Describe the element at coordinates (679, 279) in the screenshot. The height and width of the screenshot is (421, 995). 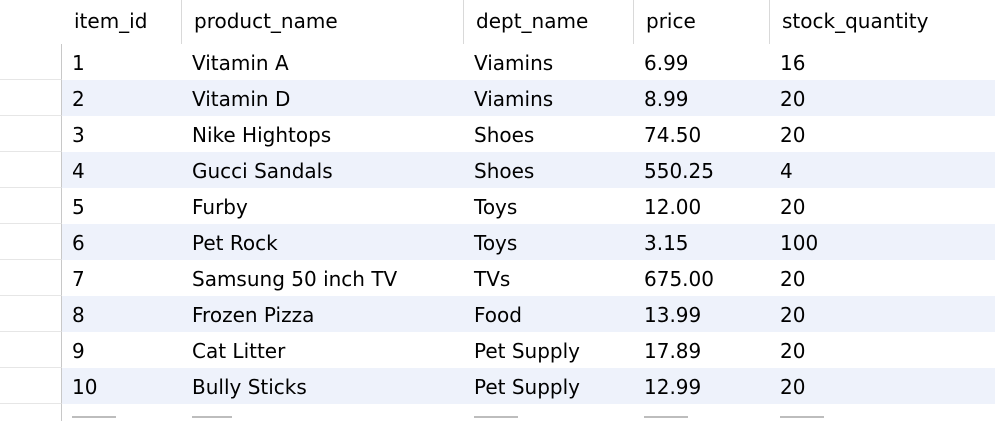
I see `cell-price: 675.00` at that location.